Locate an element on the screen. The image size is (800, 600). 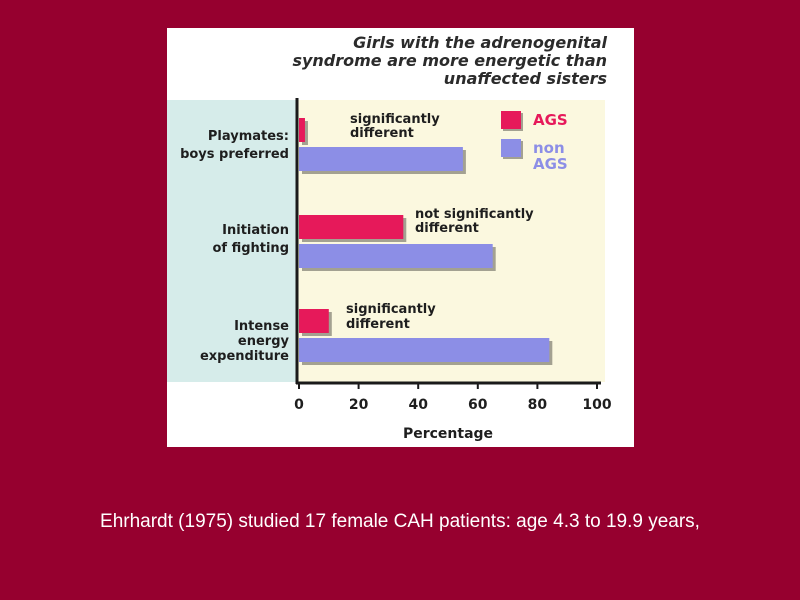
chart-title-line: Girls with the adrenogenital is located at coordinates (480, 42).